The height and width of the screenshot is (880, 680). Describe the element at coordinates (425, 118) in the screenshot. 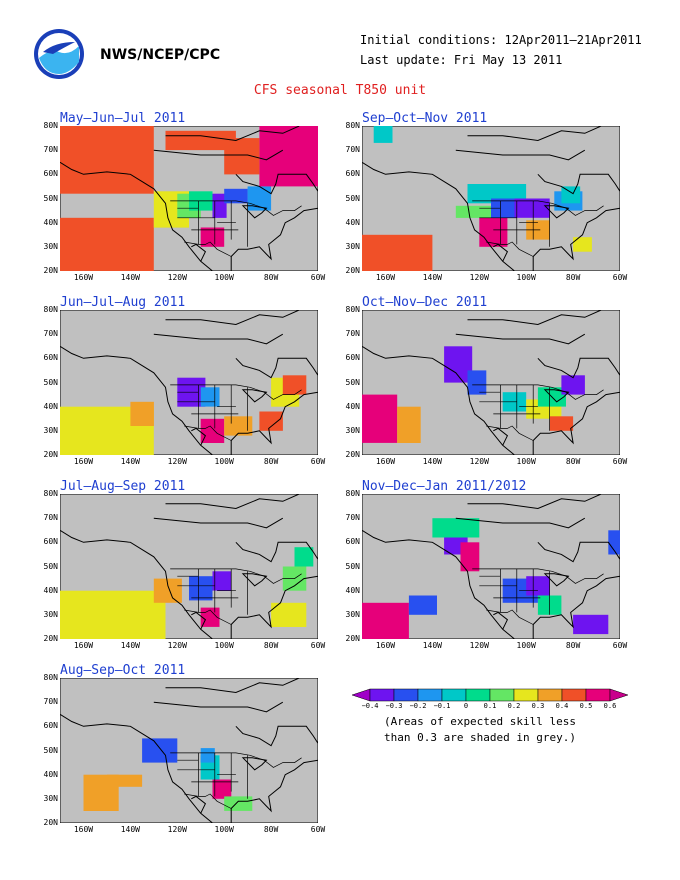

I see `panel-title: Sep–Oct–Nov 2011` at that location.